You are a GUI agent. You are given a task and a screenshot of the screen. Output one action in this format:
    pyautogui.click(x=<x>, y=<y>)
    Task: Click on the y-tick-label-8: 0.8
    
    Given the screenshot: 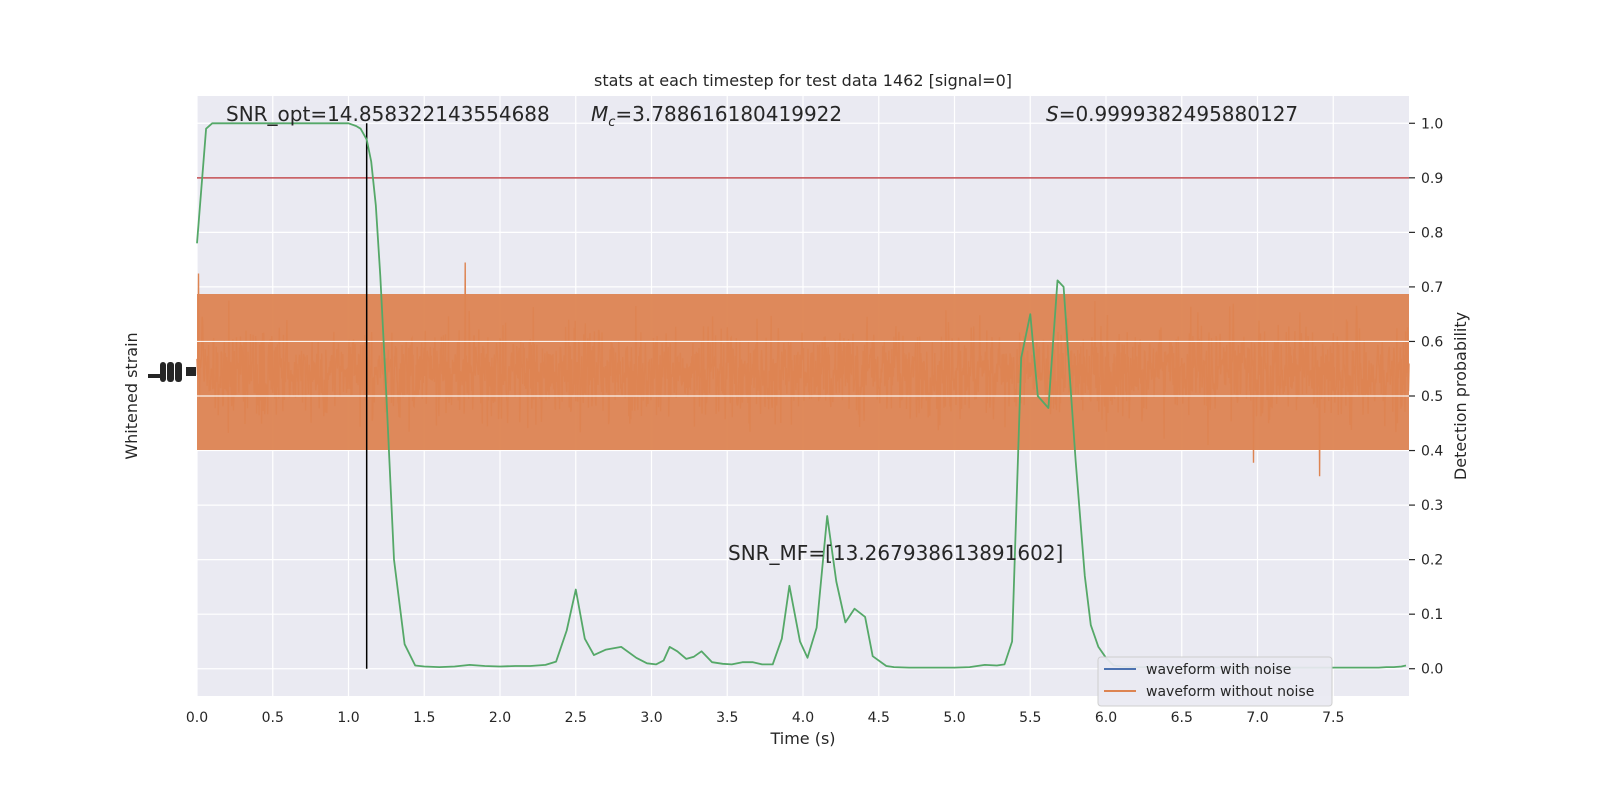 What is the action you would take?
    pyautogui.click(x=1432, y=233)
    